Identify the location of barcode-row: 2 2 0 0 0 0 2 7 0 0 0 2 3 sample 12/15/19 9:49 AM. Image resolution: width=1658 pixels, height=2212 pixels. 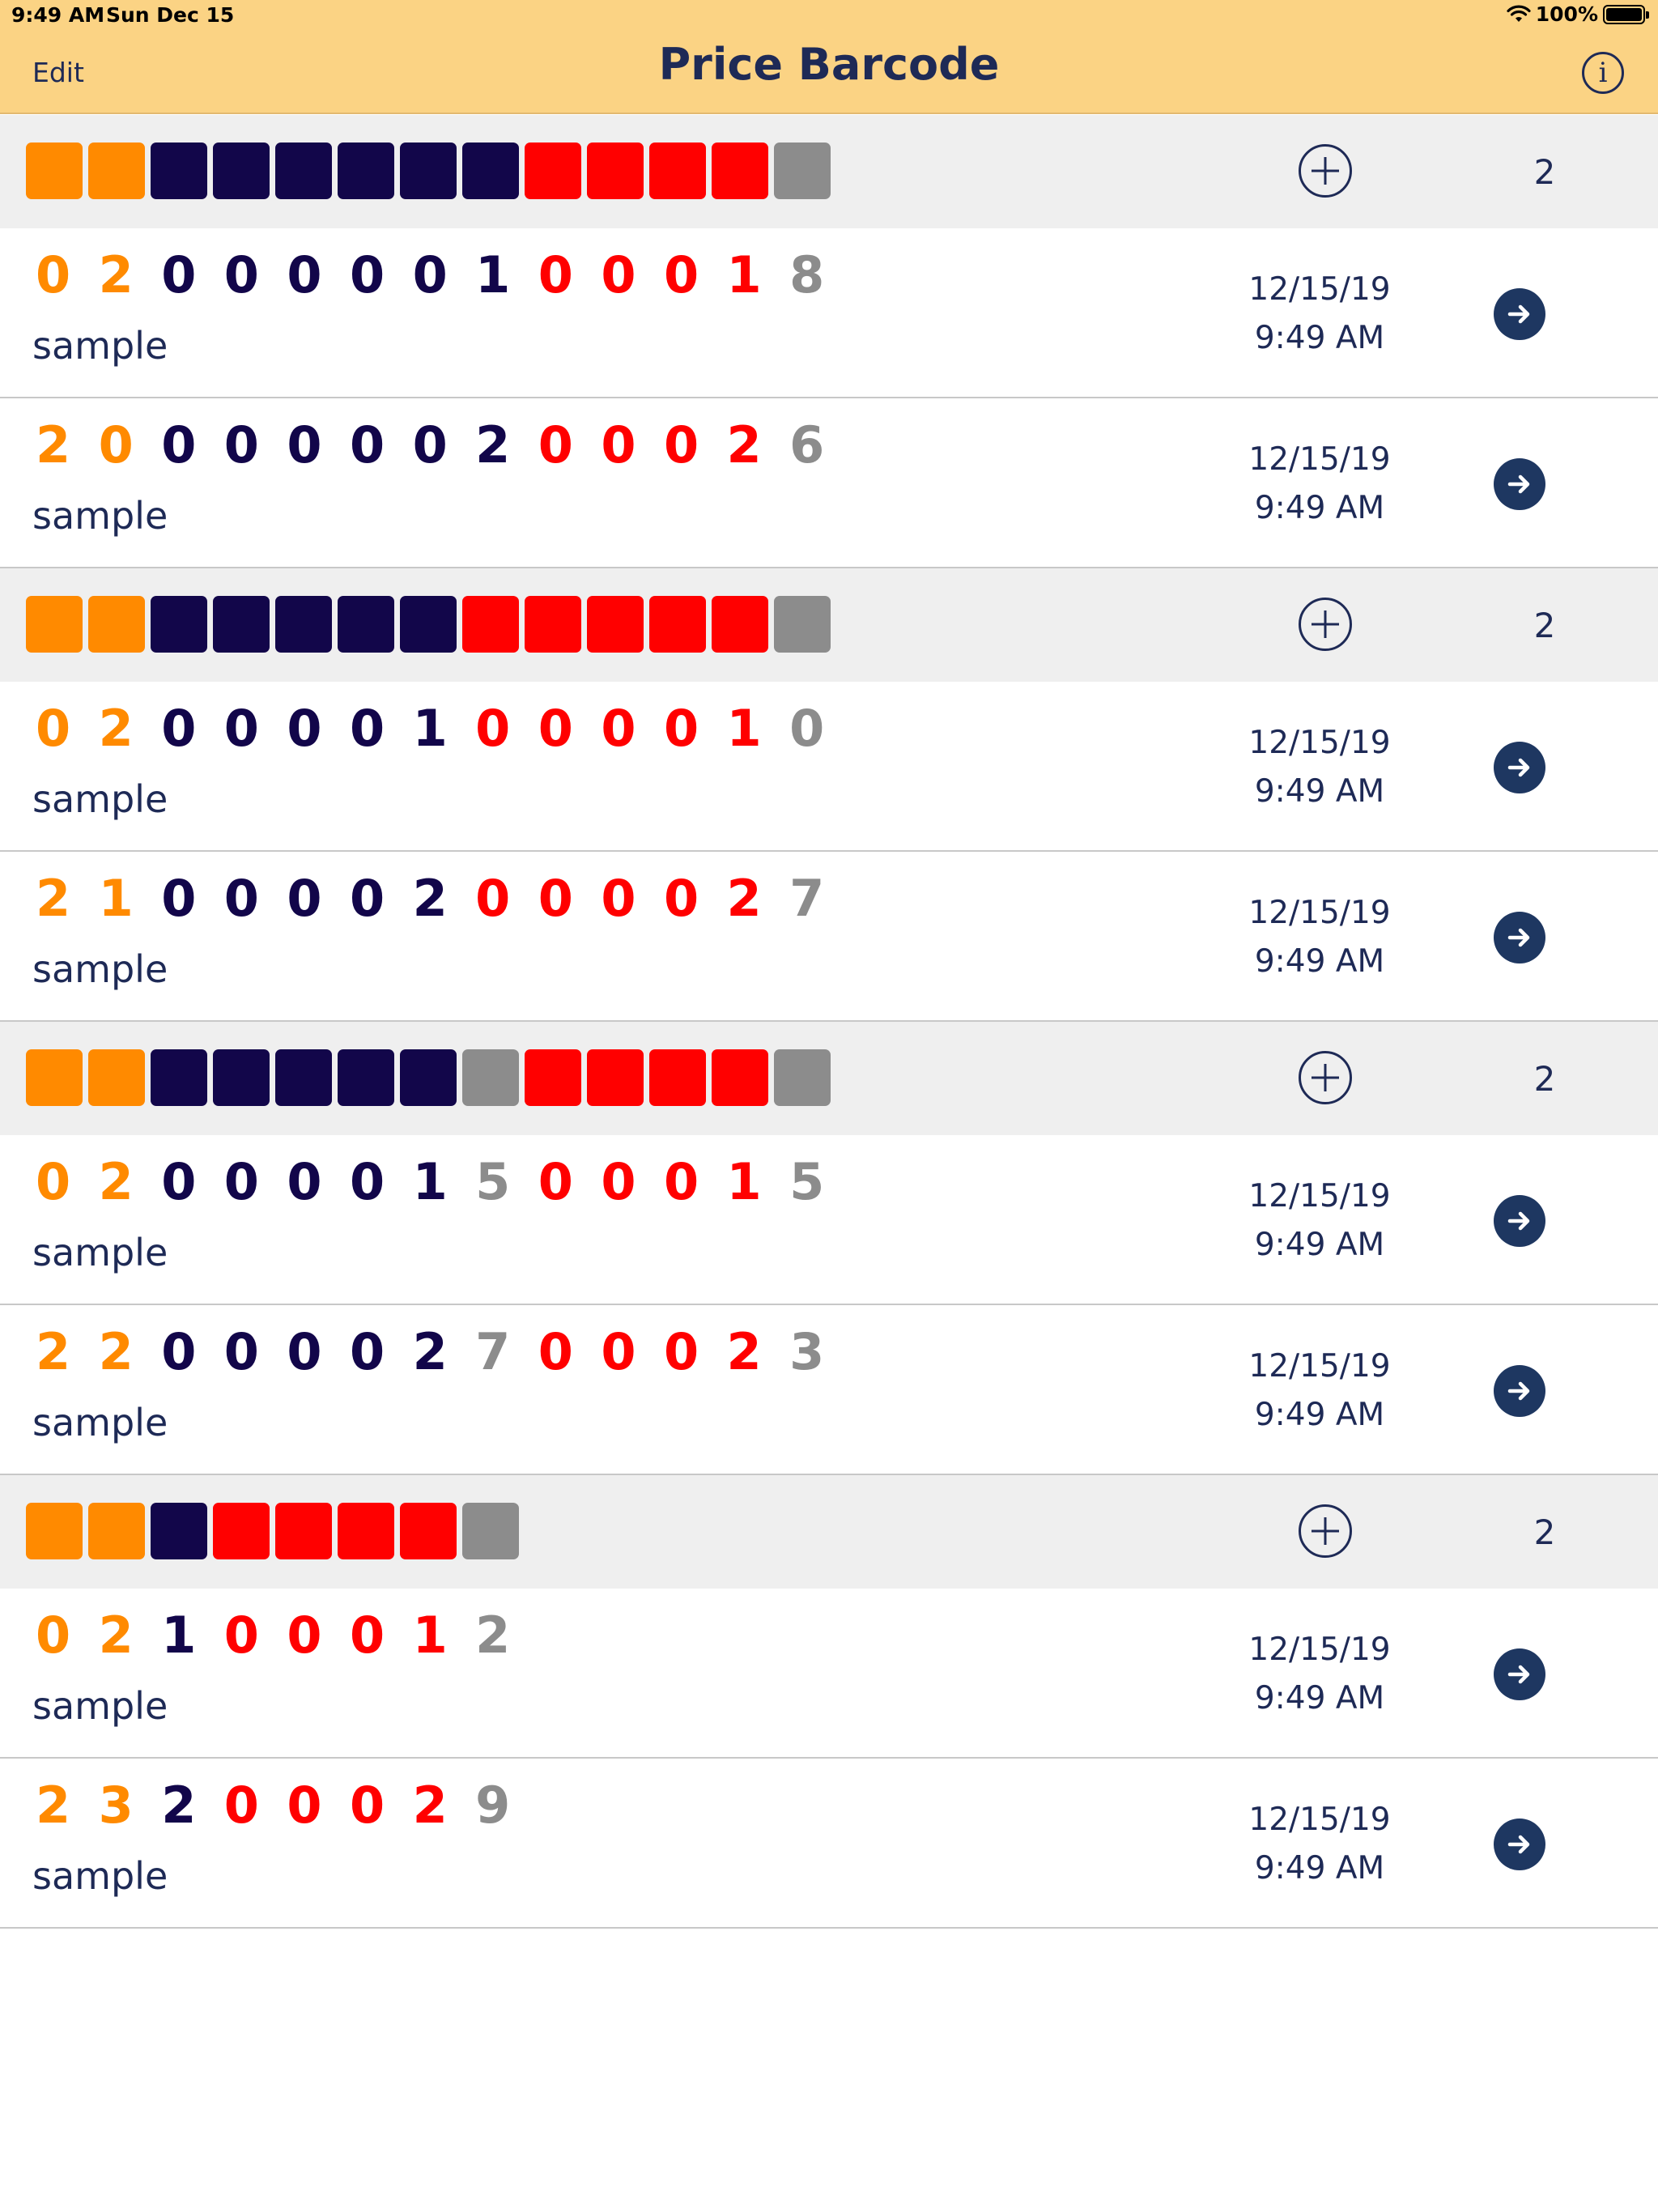
(829, 1390).